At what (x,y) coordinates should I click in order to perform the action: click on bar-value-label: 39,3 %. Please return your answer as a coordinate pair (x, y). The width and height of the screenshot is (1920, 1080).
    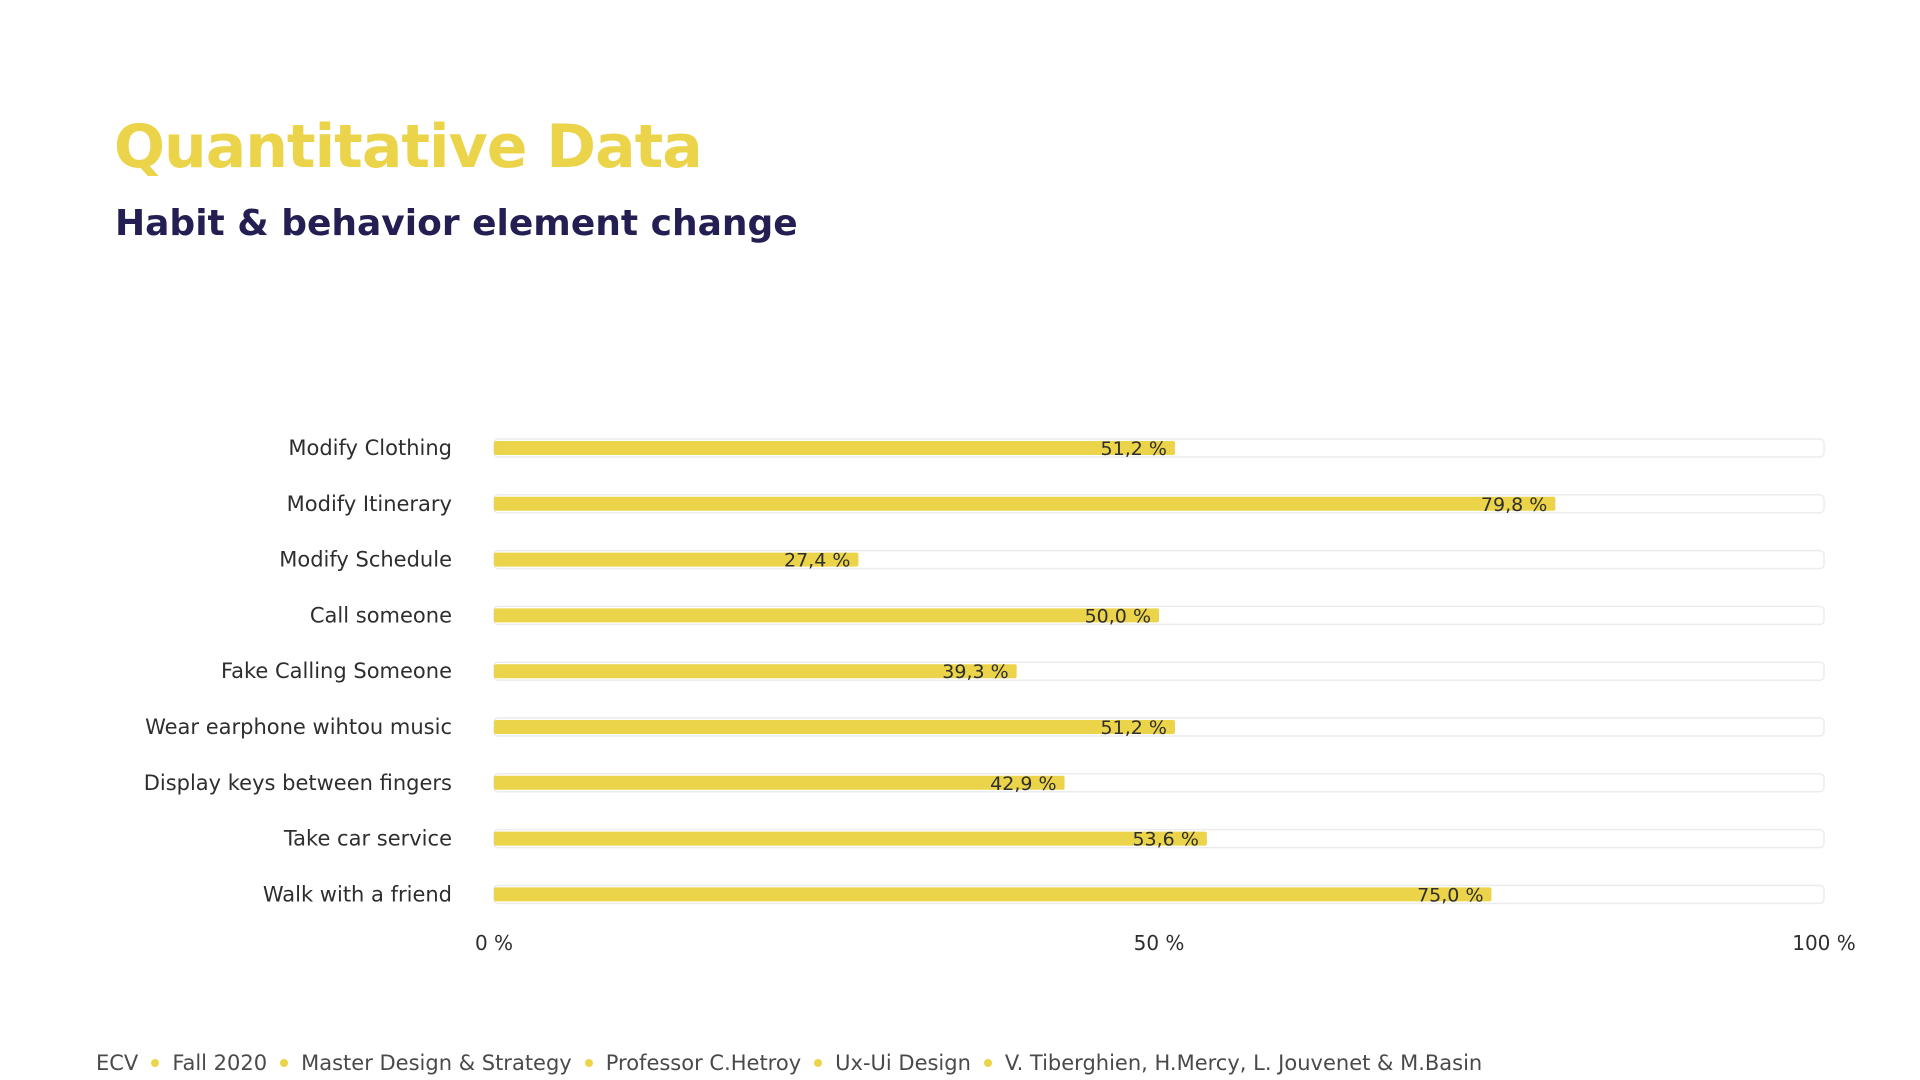
    Looking at the image, I should click on (975, 672).